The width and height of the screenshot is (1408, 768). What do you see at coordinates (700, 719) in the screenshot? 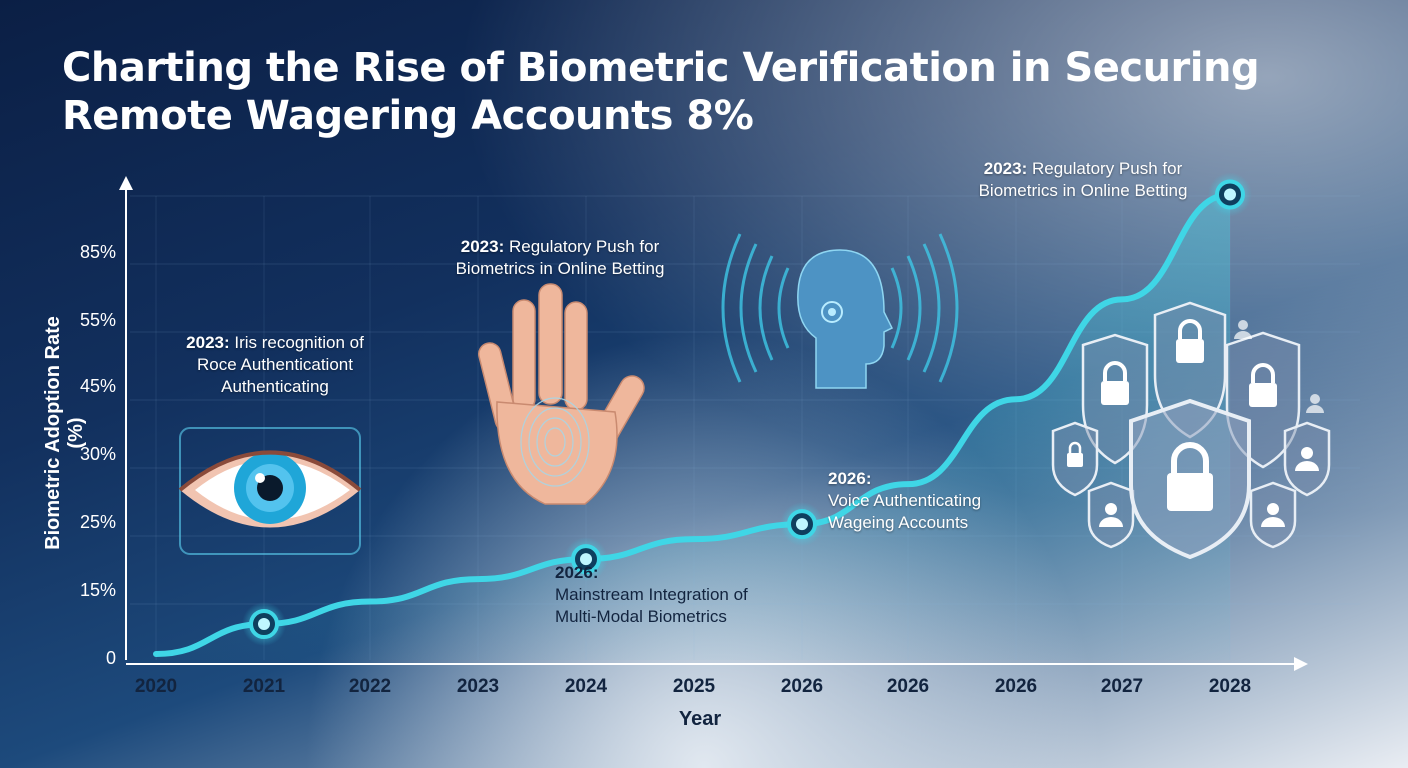
I see `x-axis-label: Year` at bounding box center [700, 719].